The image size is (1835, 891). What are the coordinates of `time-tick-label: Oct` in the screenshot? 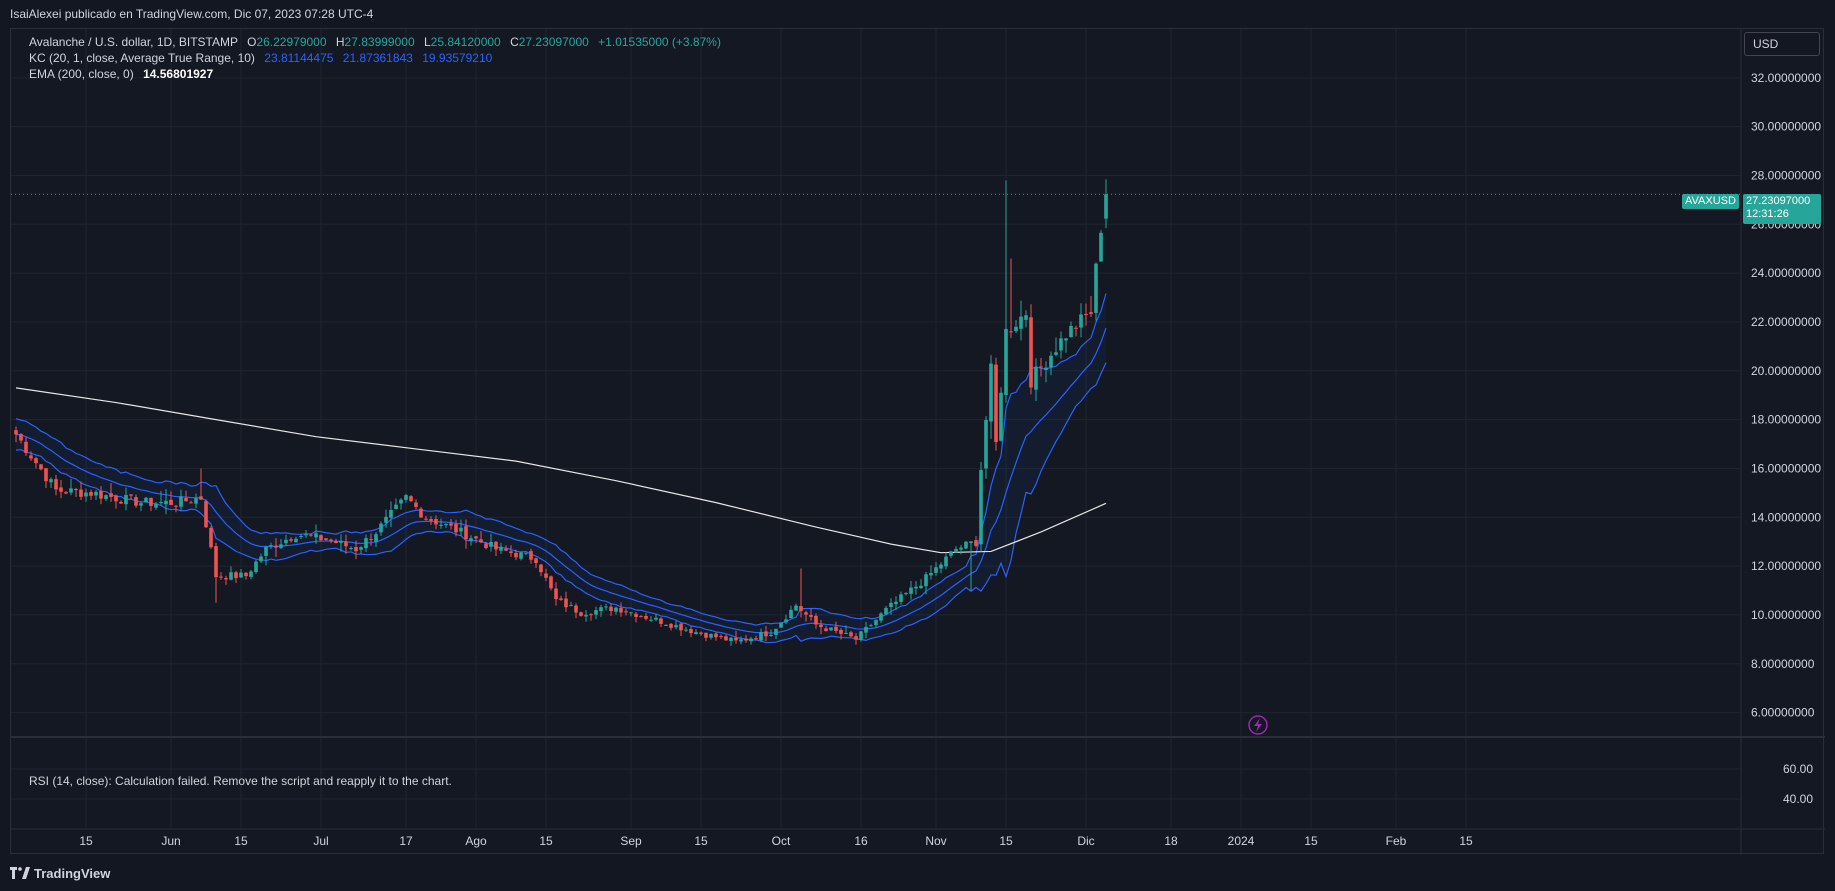 It's located at (781, 841).